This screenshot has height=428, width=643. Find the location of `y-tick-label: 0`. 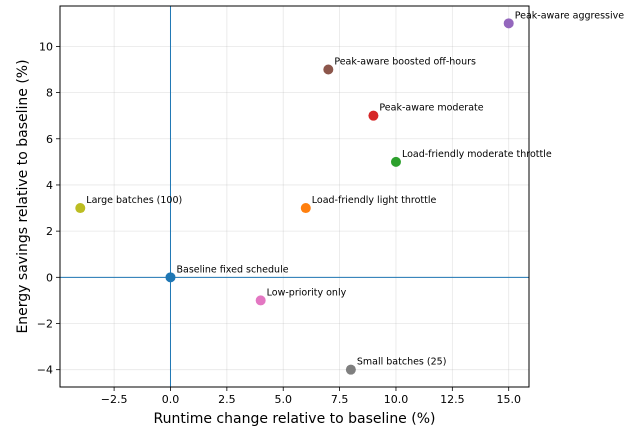

y-tick-label: 0 is located at coordinates (49, 277).